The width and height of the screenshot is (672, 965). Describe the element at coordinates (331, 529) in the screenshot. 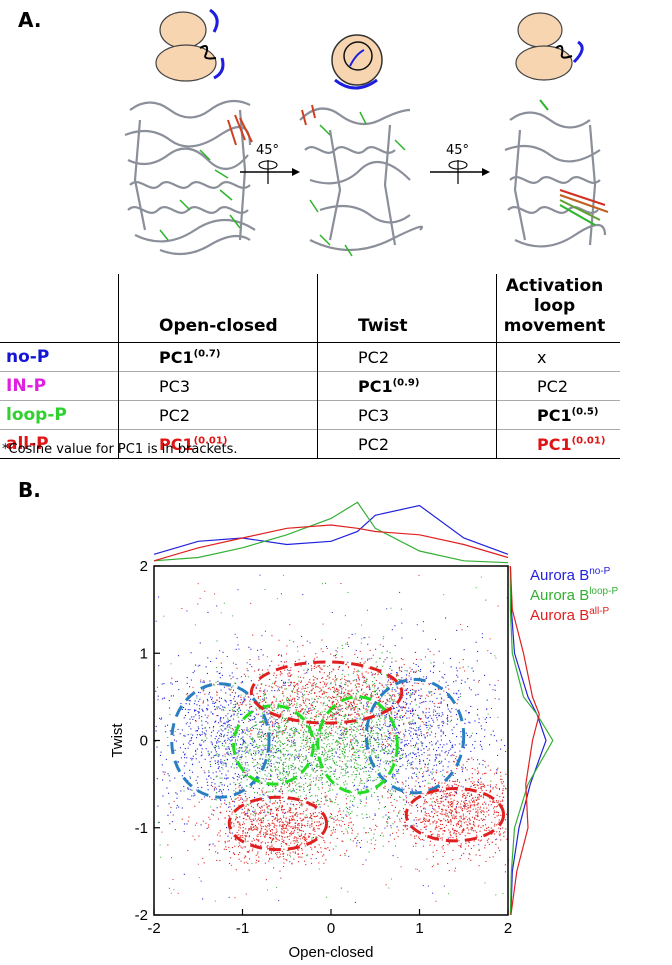

I see `top-hist-line` at that location.